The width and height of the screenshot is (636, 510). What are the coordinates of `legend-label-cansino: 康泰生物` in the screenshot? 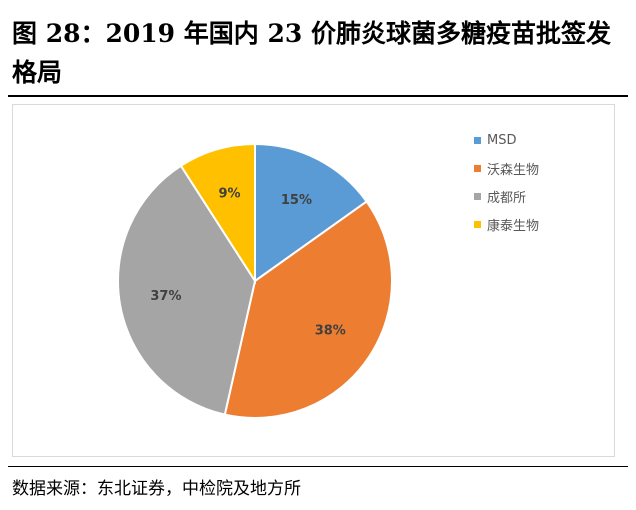 It's located at (513, 226).